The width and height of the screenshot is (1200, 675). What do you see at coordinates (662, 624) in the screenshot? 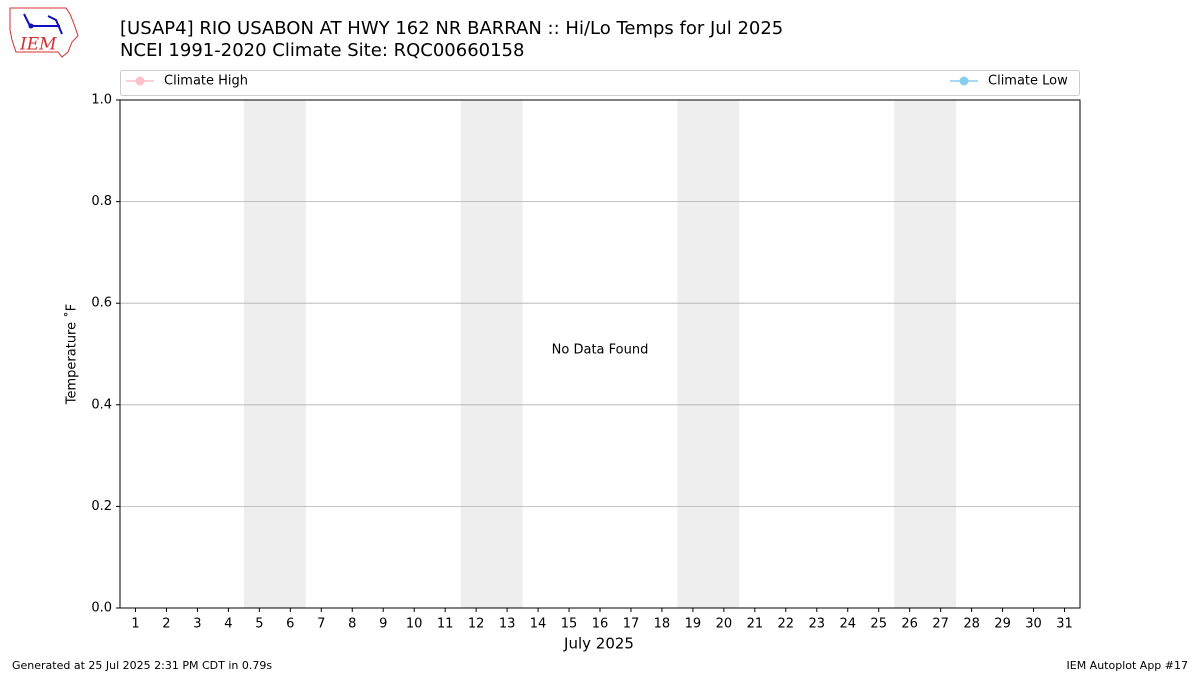
I see `x-tick-label: 18` at bounding box center [662, 624].